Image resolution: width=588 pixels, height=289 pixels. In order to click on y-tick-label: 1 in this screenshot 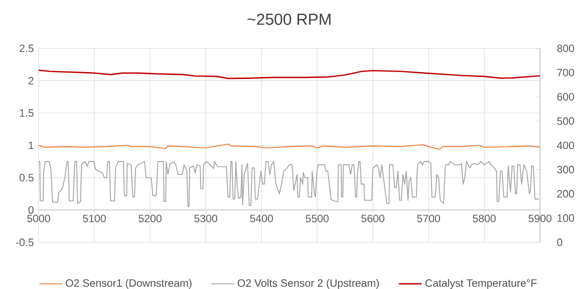, I will do `click(31, 146)`.